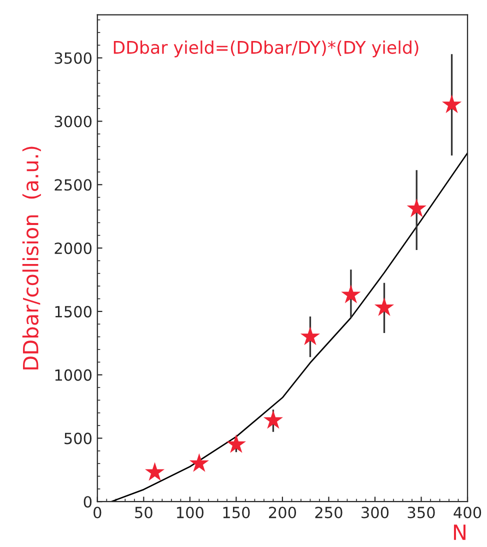 This screenshot has height=547, width=487. What do you see at coordinates (143, 512) in the screenshot?
I see `x-tick-label: 50` at bounding box center [143, 512].